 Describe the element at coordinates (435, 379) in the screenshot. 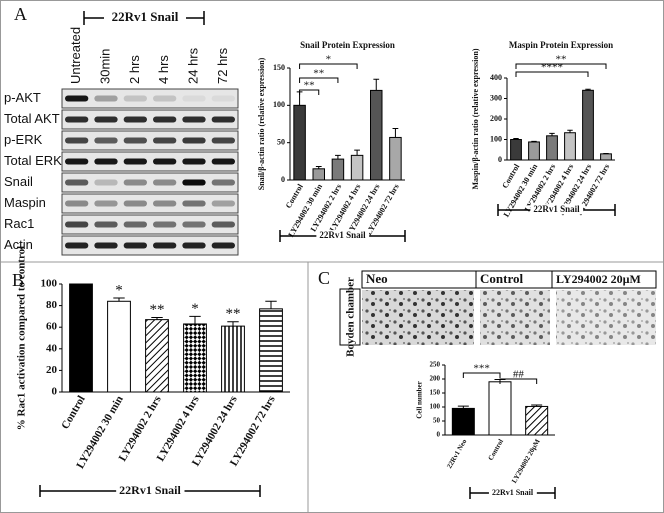

I see `y-tick-label: 200` at that location.